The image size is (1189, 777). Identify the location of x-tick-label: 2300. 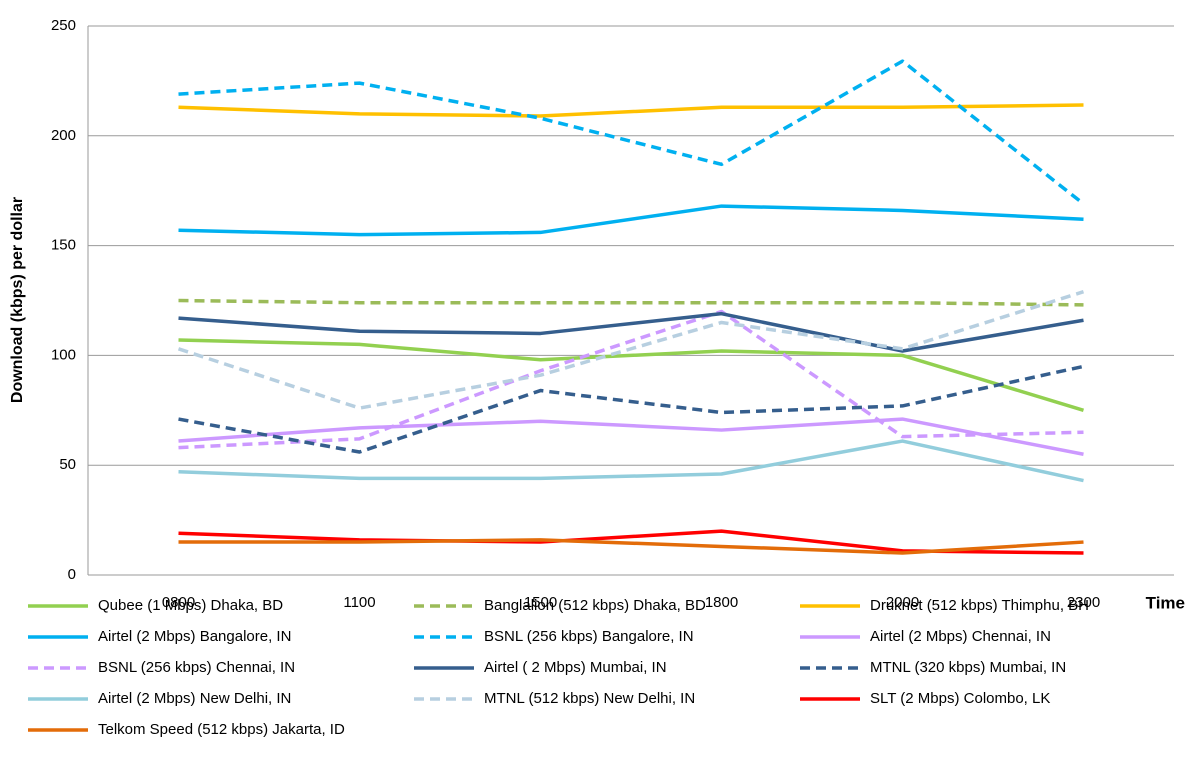
(1083, 602).